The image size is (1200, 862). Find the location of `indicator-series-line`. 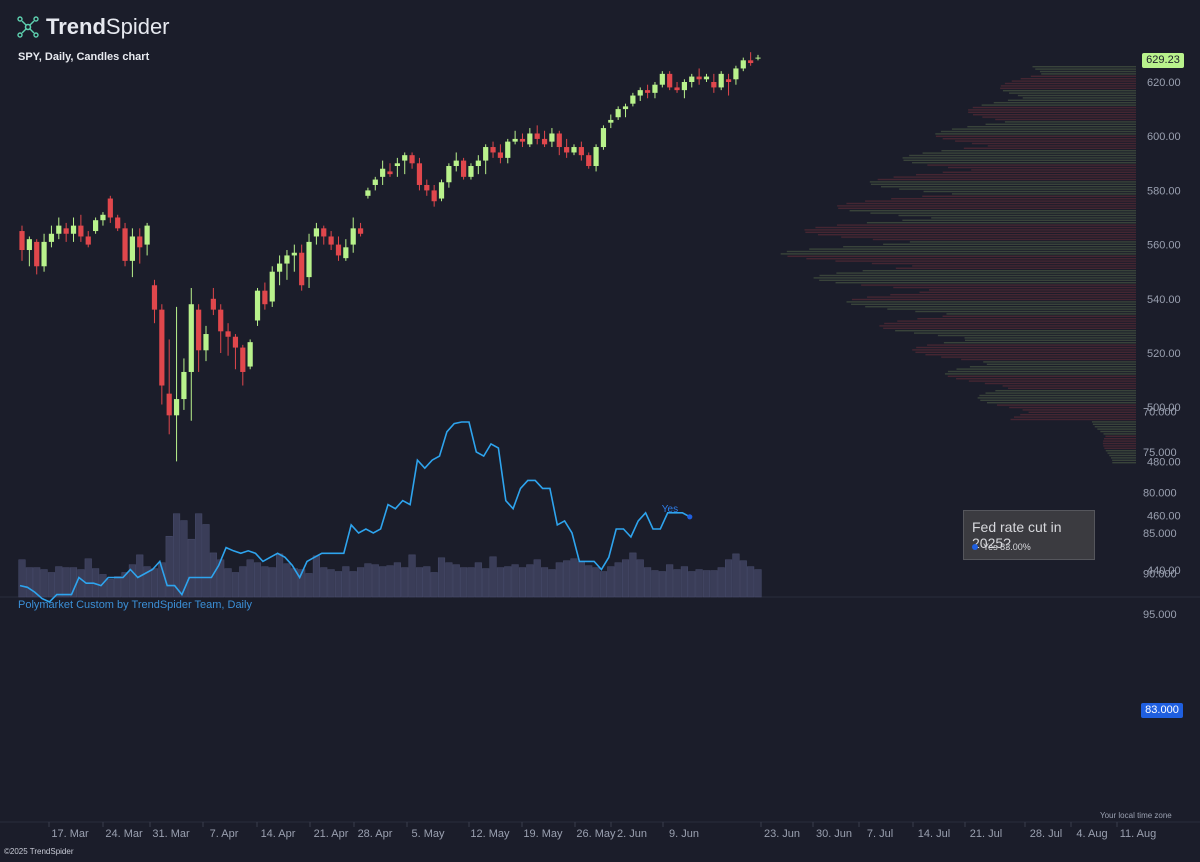

indicator-series-line is located at coordinates (355, 512).